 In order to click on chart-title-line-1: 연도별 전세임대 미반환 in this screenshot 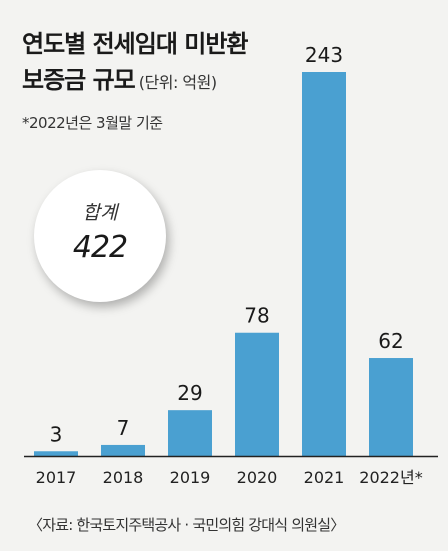, I will do `click(135, 44)`.